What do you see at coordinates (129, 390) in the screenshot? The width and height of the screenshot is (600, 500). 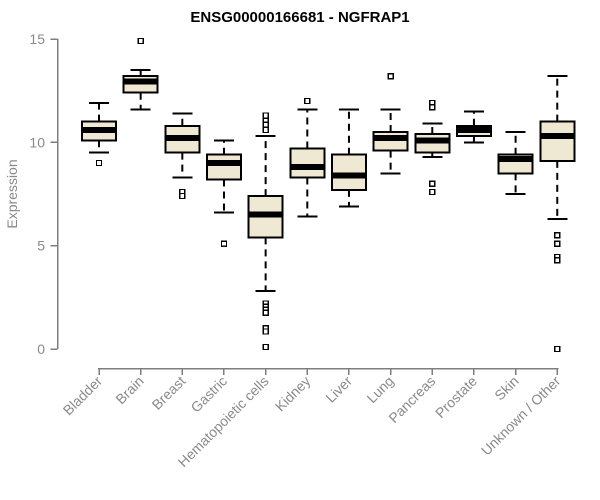 I see `category-label: Brain` at bounding box center [129, 390].